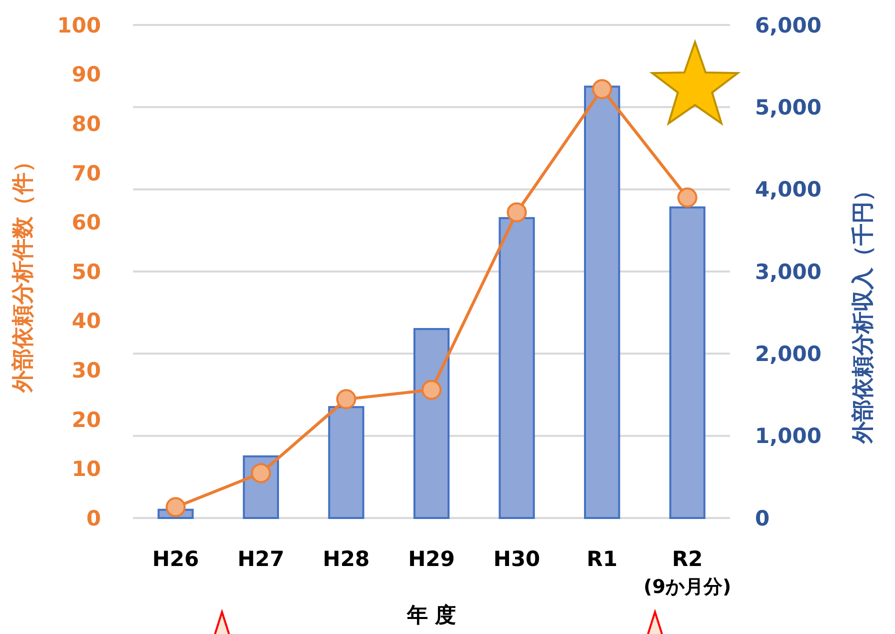  What do you see at coordinates (86, 74) in the screenshot?
I see `y-tick-label: 90` at bounding box center [86, 74].